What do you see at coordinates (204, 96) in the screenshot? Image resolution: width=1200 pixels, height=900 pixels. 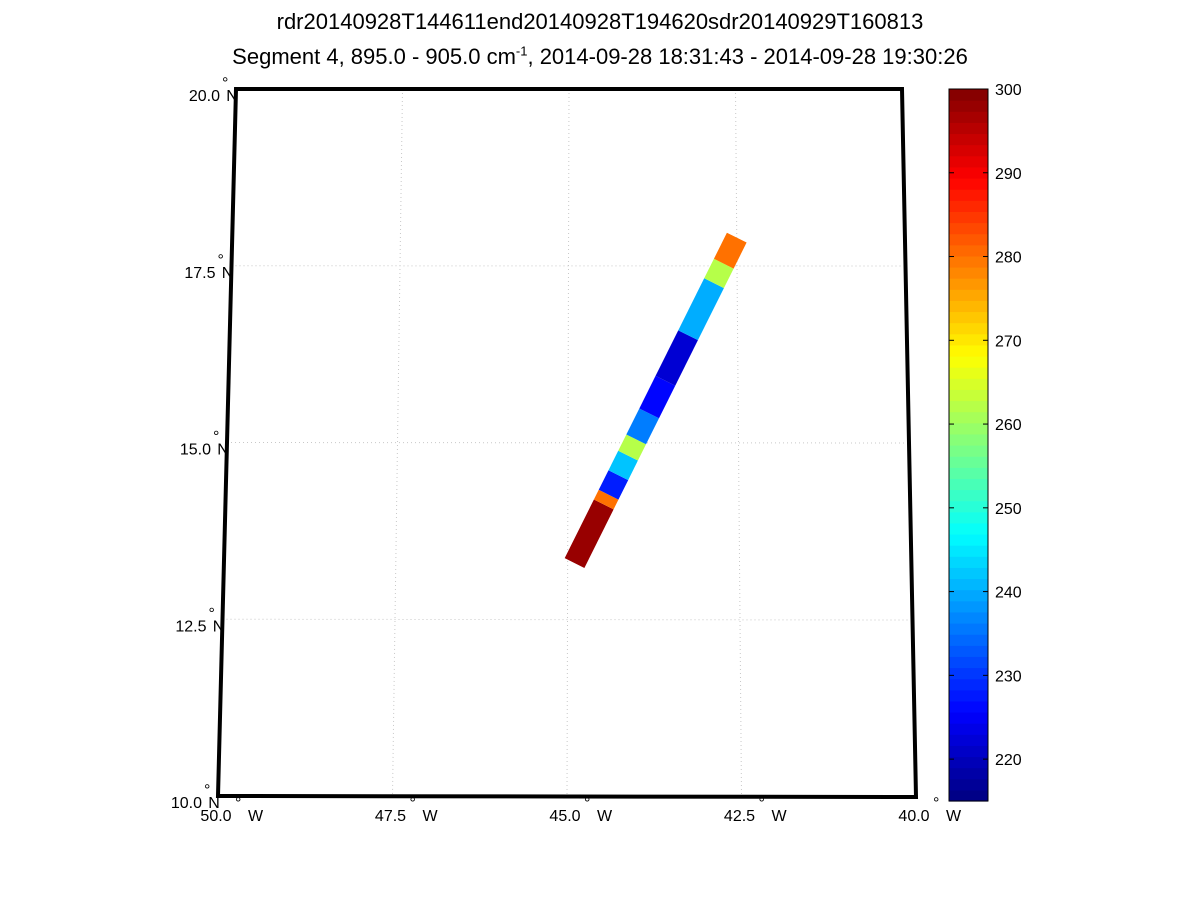 I see `y-tick-label: 20.0` at bounding box center [204, 96].